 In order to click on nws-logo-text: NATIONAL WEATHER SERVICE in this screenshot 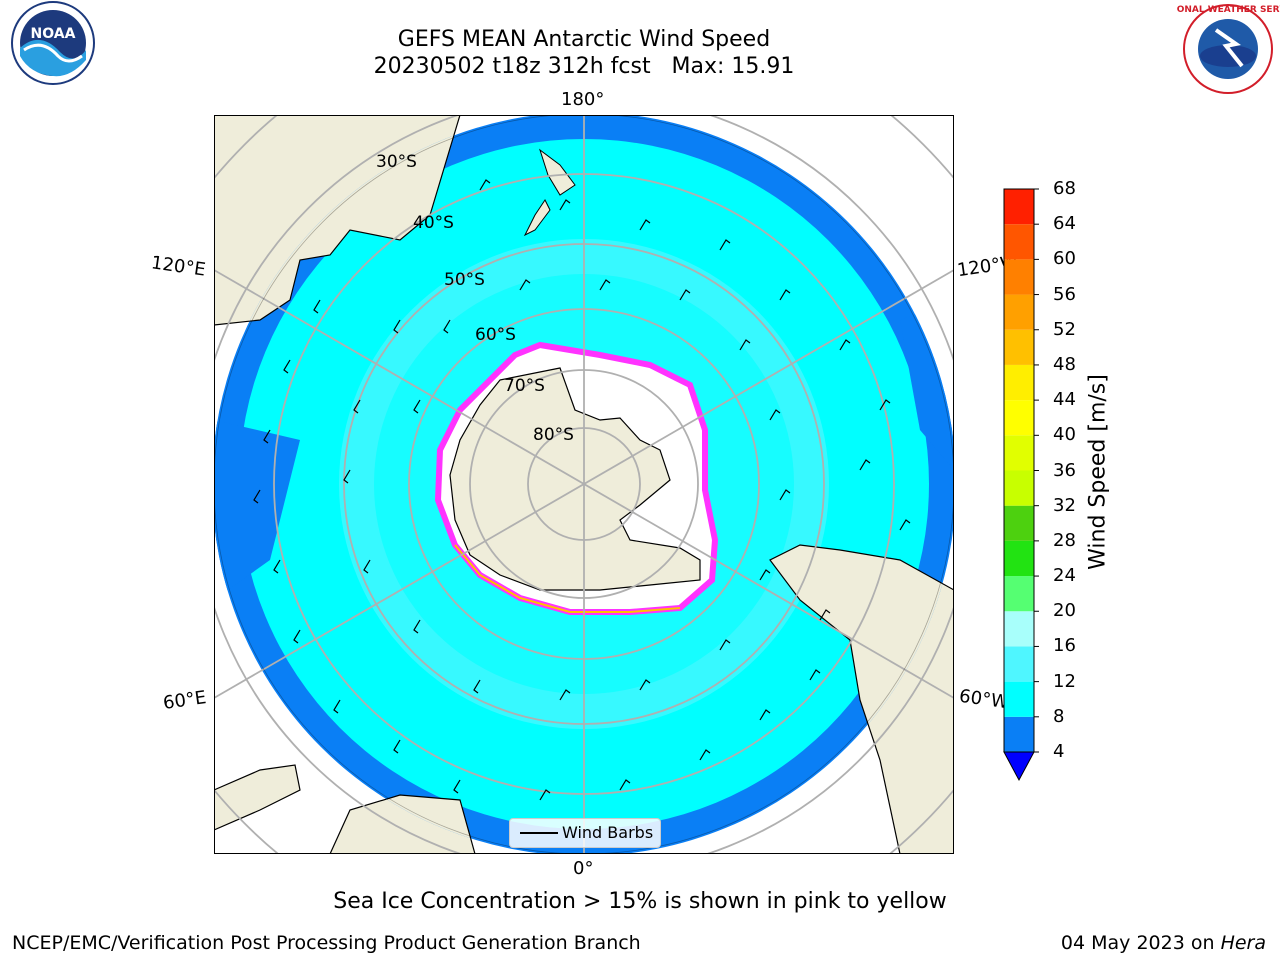, I will do `click(1228, 10)`.